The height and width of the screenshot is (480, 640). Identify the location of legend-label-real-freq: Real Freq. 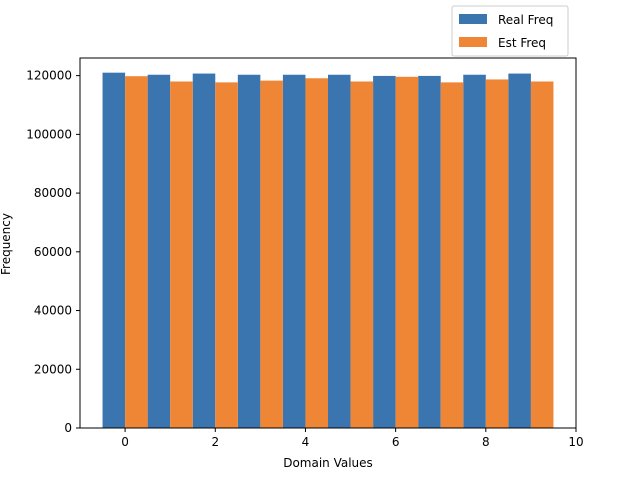
(525, 20).